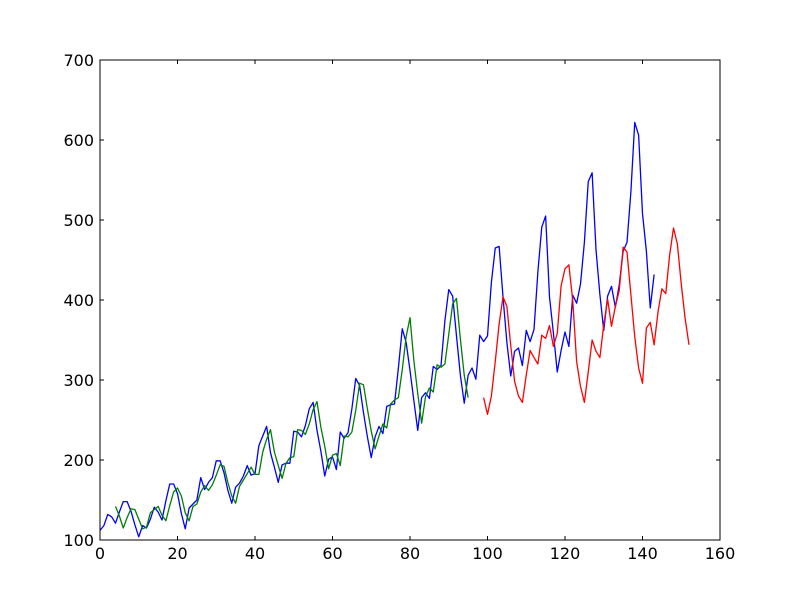 The width and height of the screenshot is (800, 600). I want to click on x-tick-label: 120, so click(565, 553).